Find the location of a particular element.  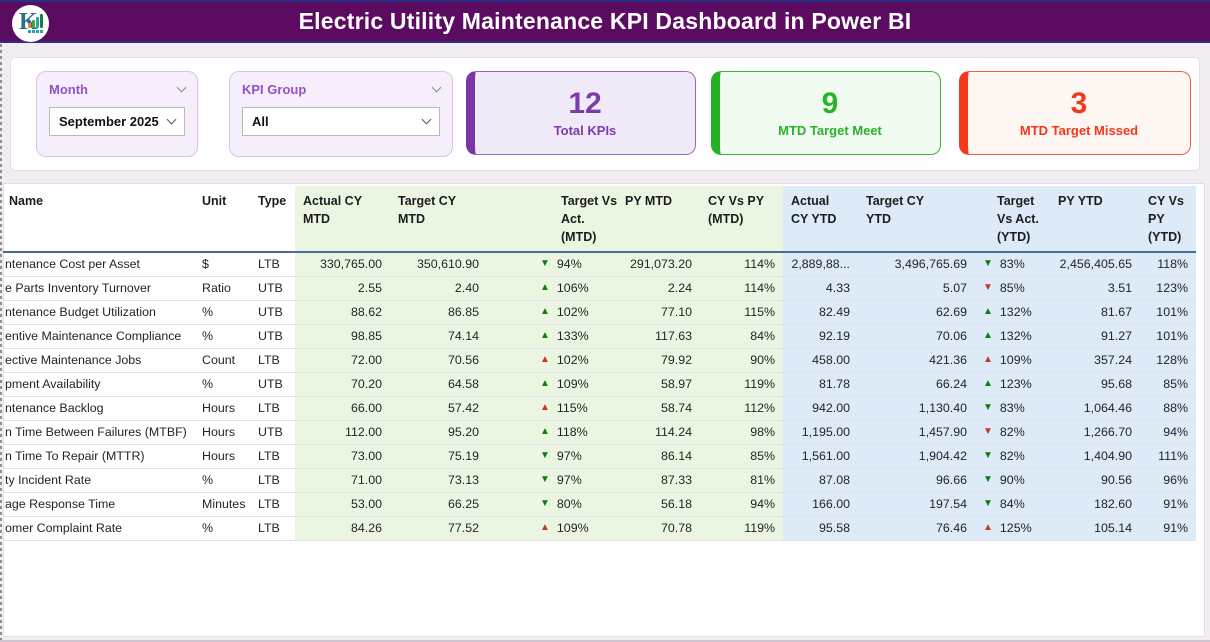

ytd-target-vs-actual-pct: 132% is located at coordinates (1015, 312).